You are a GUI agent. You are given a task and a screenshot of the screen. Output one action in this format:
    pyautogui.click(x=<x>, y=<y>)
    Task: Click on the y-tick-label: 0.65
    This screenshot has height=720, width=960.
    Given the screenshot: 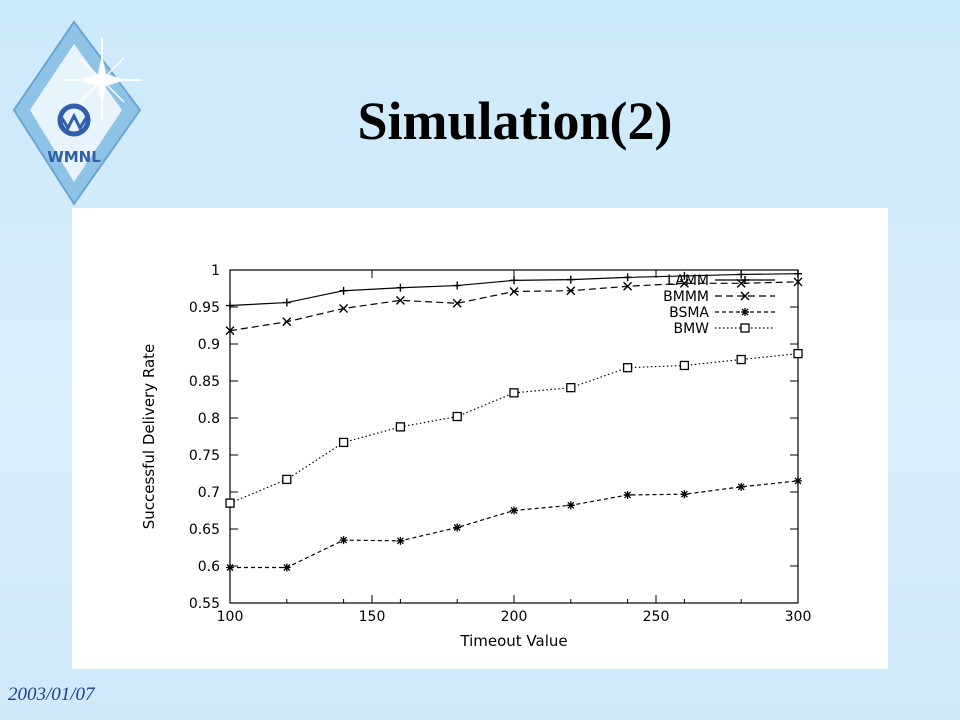 What is the action you would take?
    pyautogui.click(x=204, y=530)
    